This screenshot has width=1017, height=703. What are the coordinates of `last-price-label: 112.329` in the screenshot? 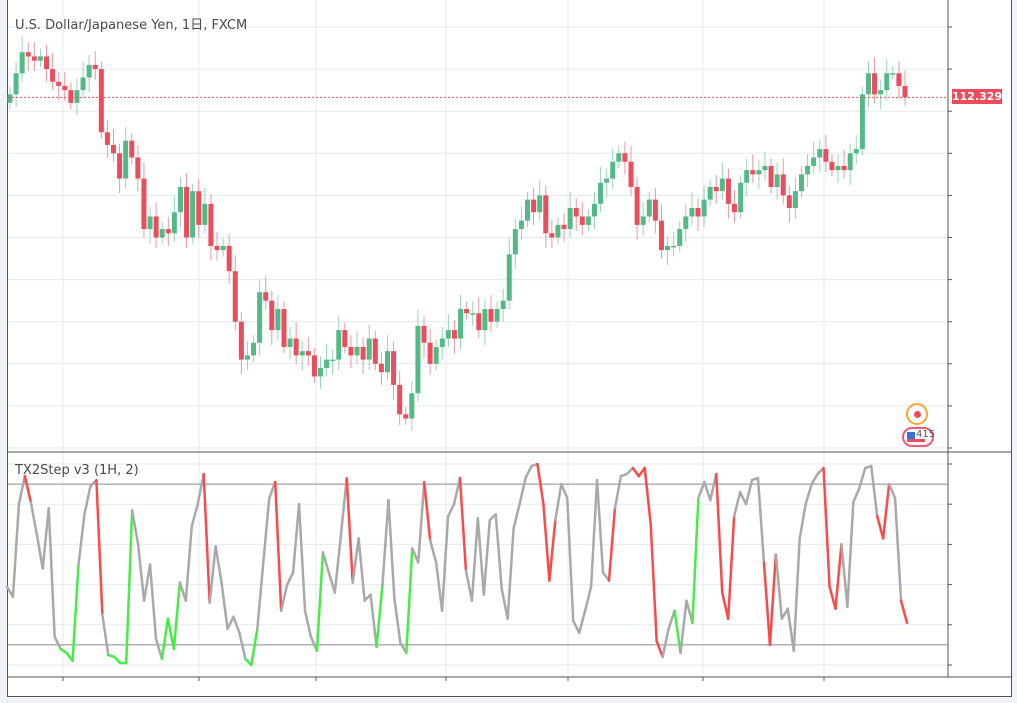 It's located at (977, 96).